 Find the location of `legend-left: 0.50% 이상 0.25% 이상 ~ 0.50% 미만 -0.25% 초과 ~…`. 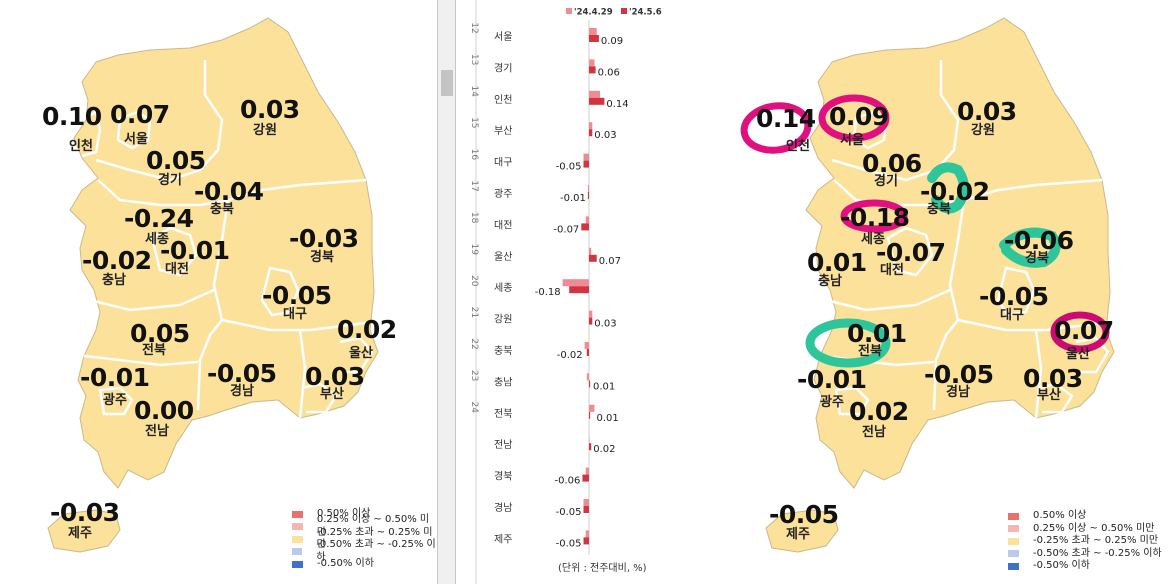

legend-left: 0.50% 이상 0.25% 이상 ~ 0.50% 미만 -0.25% 초과 ~… is located at coordinates (364, 539).